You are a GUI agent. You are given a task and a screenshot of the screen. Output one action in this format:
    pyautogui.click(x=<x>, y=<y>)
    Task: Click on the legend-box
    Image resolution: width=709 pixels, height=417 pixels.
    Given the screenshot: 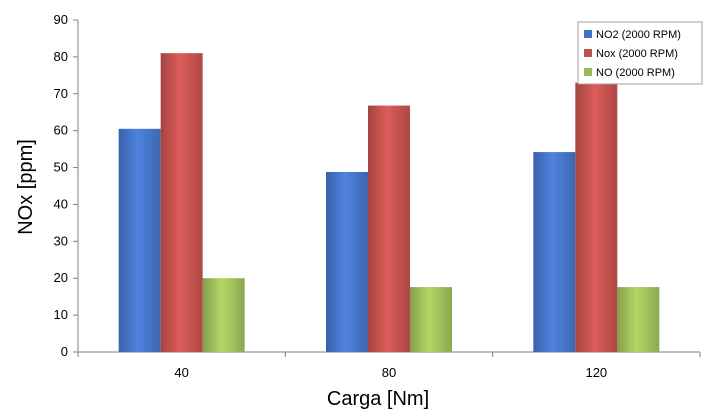 What is the action you would take?
    pyautogui.click(x=640, y=53)
    